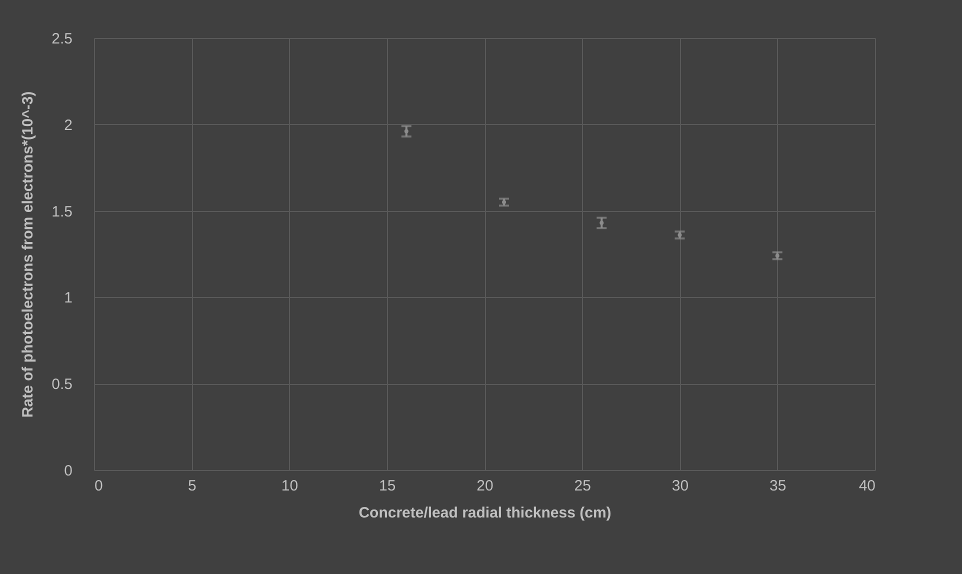 The width and height of the screenshot is (962, 574). What do you see at coordinates (98, 486) in the screenshot?
I see `x-tick-label: 0` at bounding box center [98, 486].